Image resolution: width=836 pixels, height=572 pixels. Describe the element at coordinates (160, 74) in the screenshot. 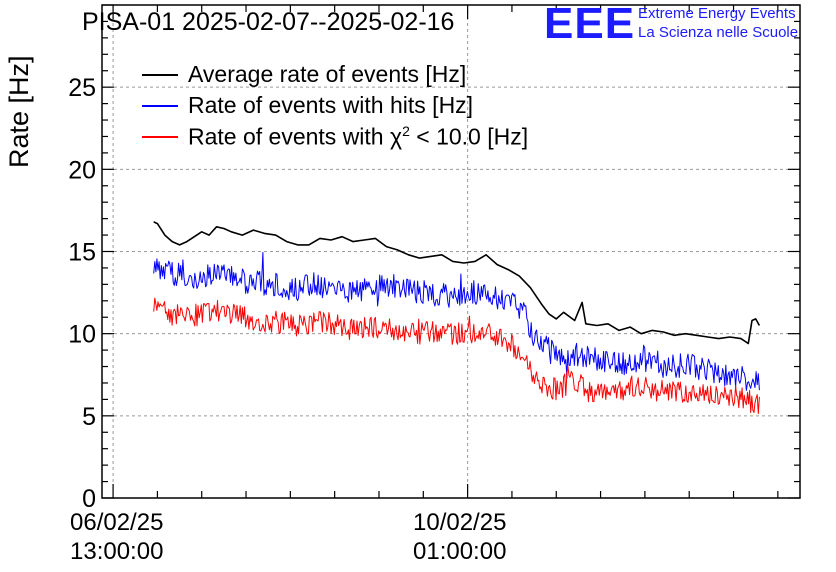

I see `legend-swatch-average` at that location.